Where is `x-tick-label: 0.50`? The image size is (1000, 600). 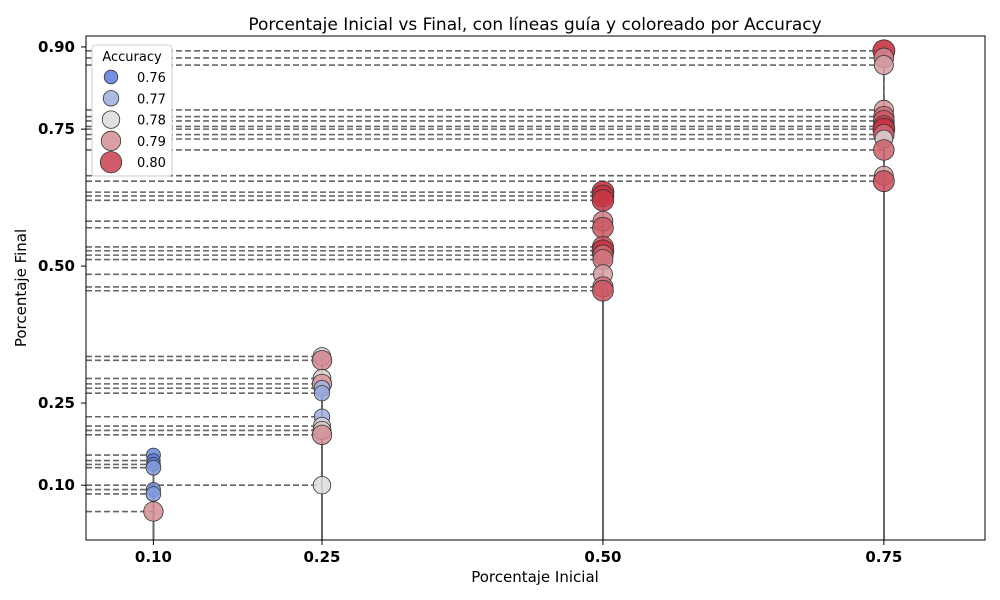
x-tick-label: 0.50 is located at coordinates (602, 557).